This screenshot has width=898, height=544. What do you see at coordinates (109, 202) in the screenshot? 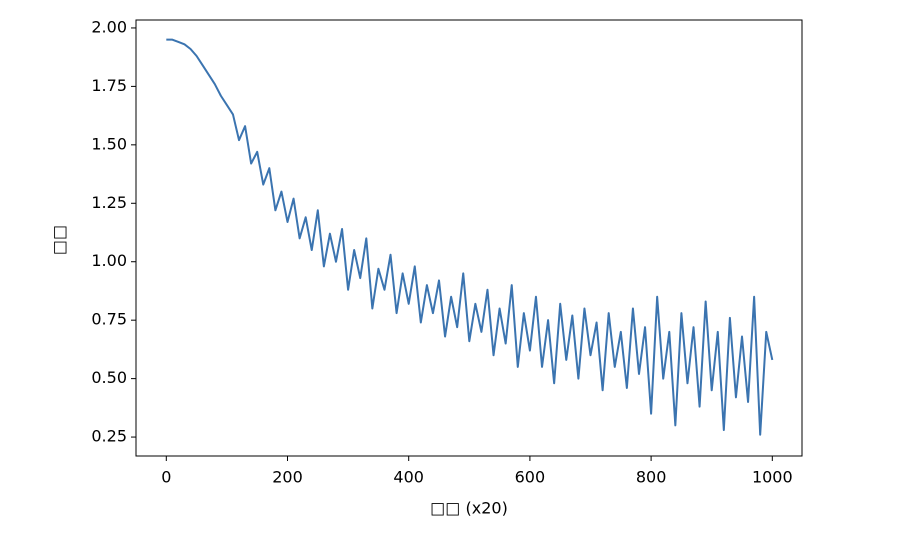
I see `y-tick-label: 1.25` at bounding box center [109, 202].